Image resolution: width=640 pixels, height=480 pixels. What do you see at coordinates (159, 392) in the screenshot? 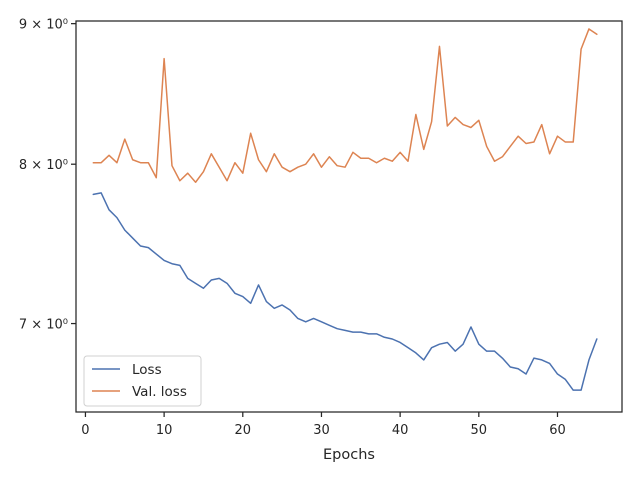
I see `legend-label-1: Val. loss` at bounding box center [159, 392].